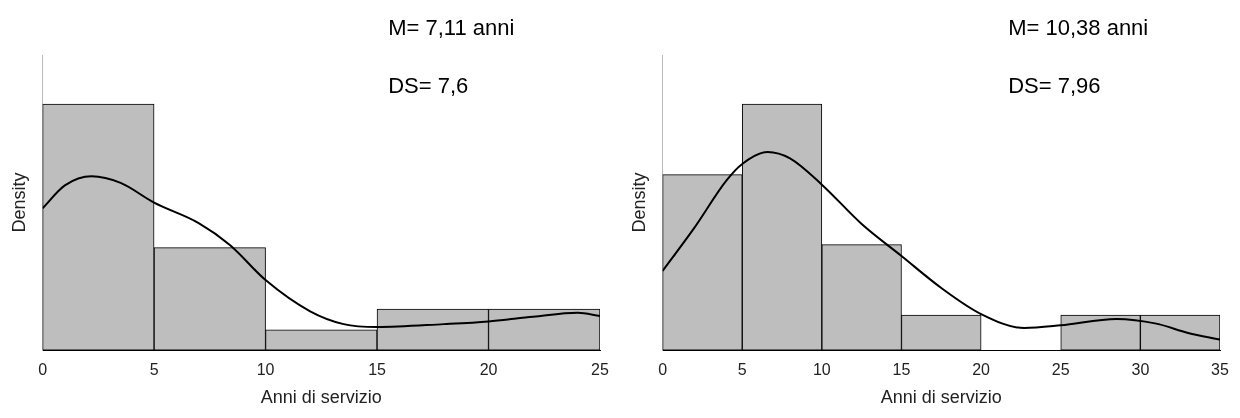 This screenshot has width=1240, height=418. I want to click on text: M= 10,38 anni, so click(1078, 27).